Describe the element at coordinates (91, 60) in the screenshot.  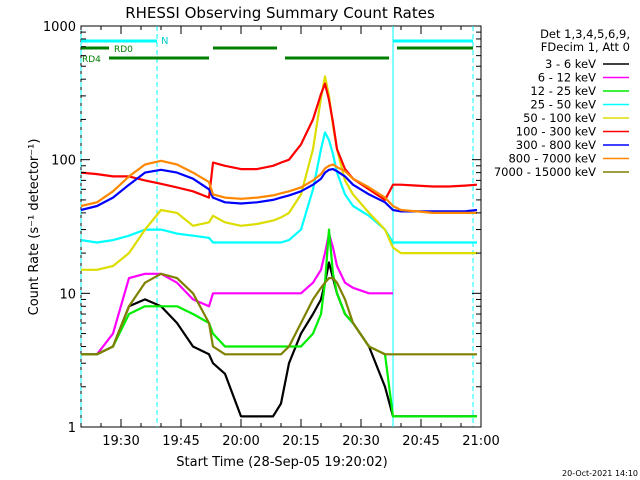
I see `rd-flag-label: RD4` at that location.